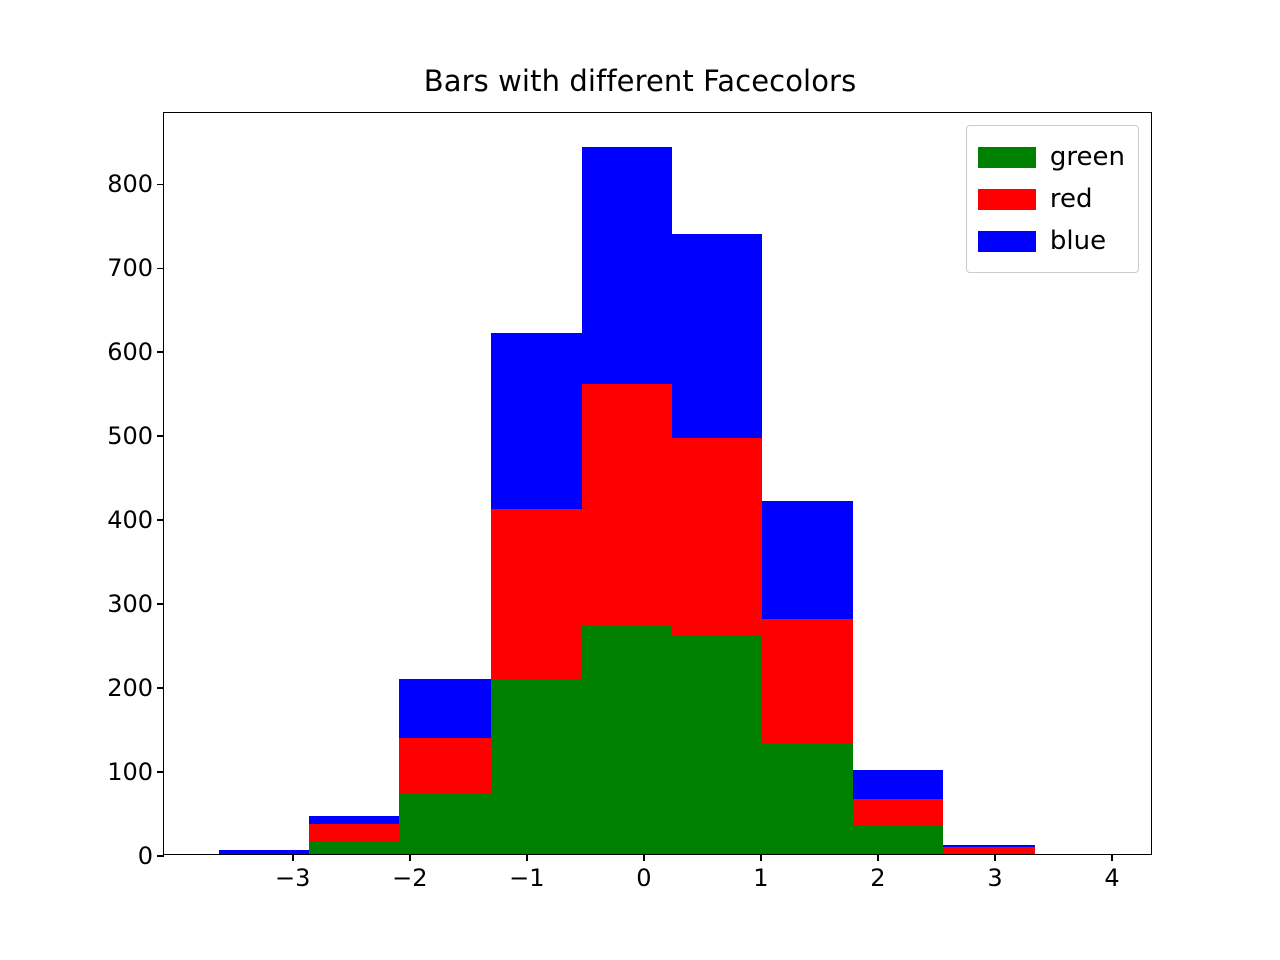 Image resolution: width=1280 pixels, height=960 pixels. What do you see at coordinates (527, 878) in the screenshot?
I see `x-tick-label: −1` at bounding box center [527, 878].